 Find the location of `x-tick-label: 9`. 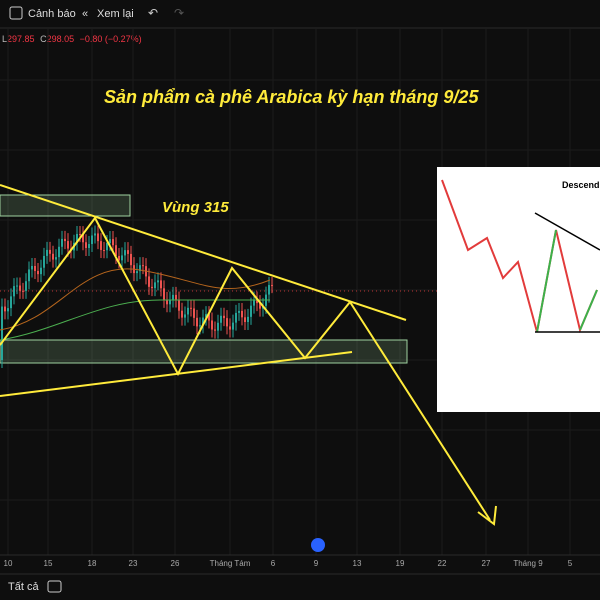

x-tick-label: 9 is located at coordinates (316, 563).